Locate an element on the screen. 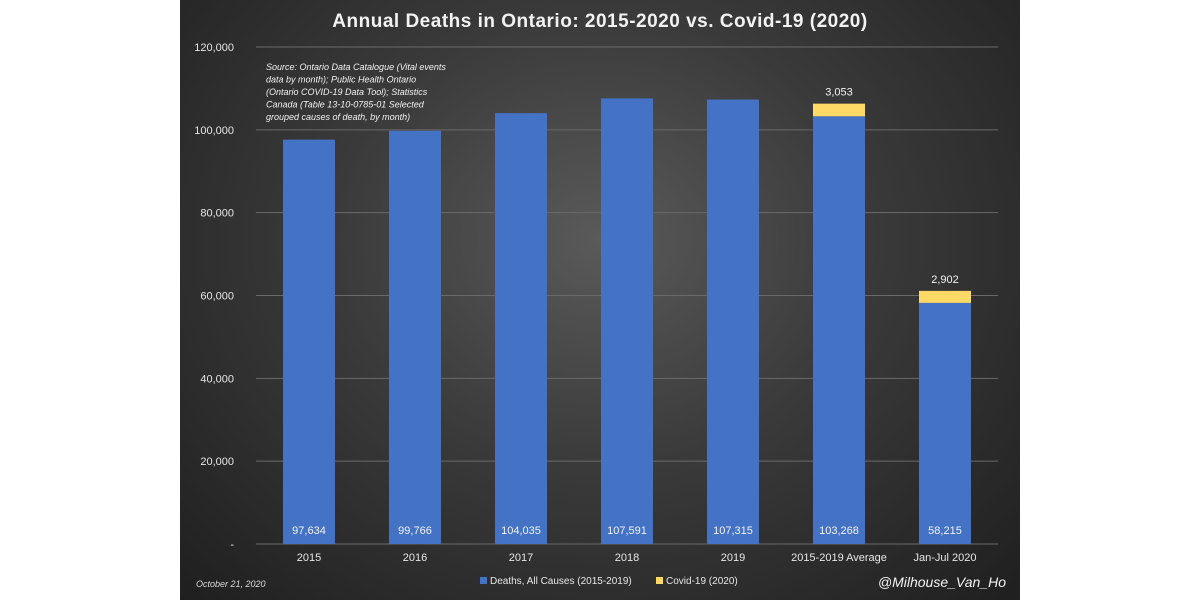 Image resolution: width=1200 pixels, height=600 pixels. y-tick-label: 80,000 is located at coordinates (217, 214).